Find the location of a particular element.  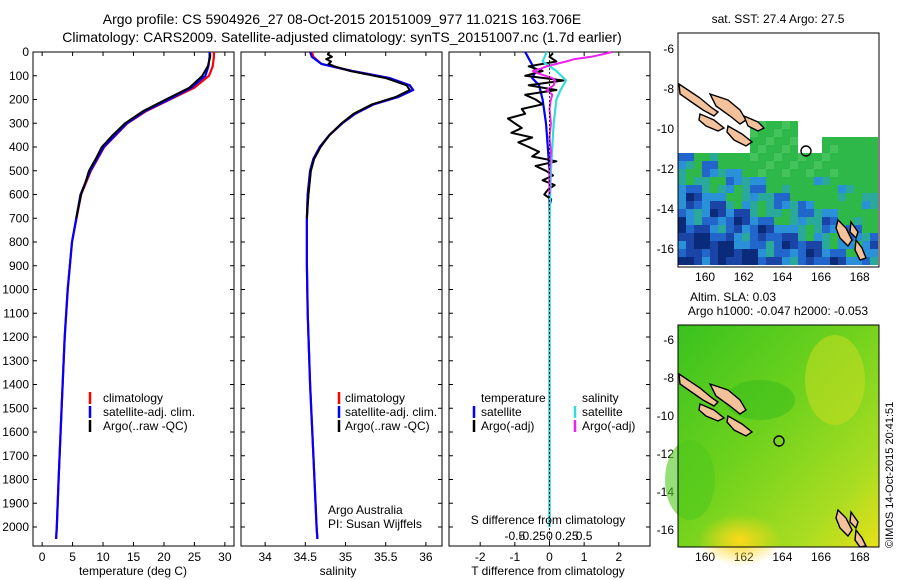

salinity-curves is located at coordinates (360, 295).